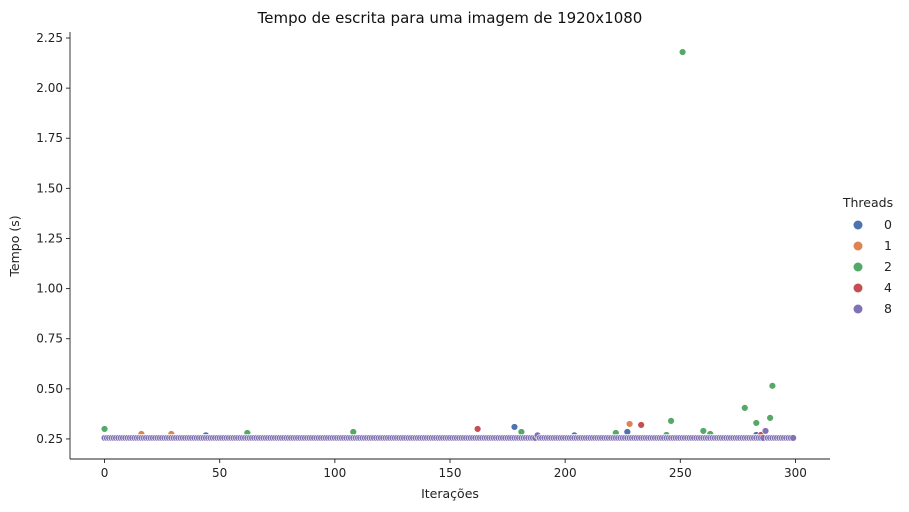 The image size is (909, 512). What do you see at coordinates (888, 308) in the screenshot?
I see `legend-label: 8` at bounding box center [888, 308].